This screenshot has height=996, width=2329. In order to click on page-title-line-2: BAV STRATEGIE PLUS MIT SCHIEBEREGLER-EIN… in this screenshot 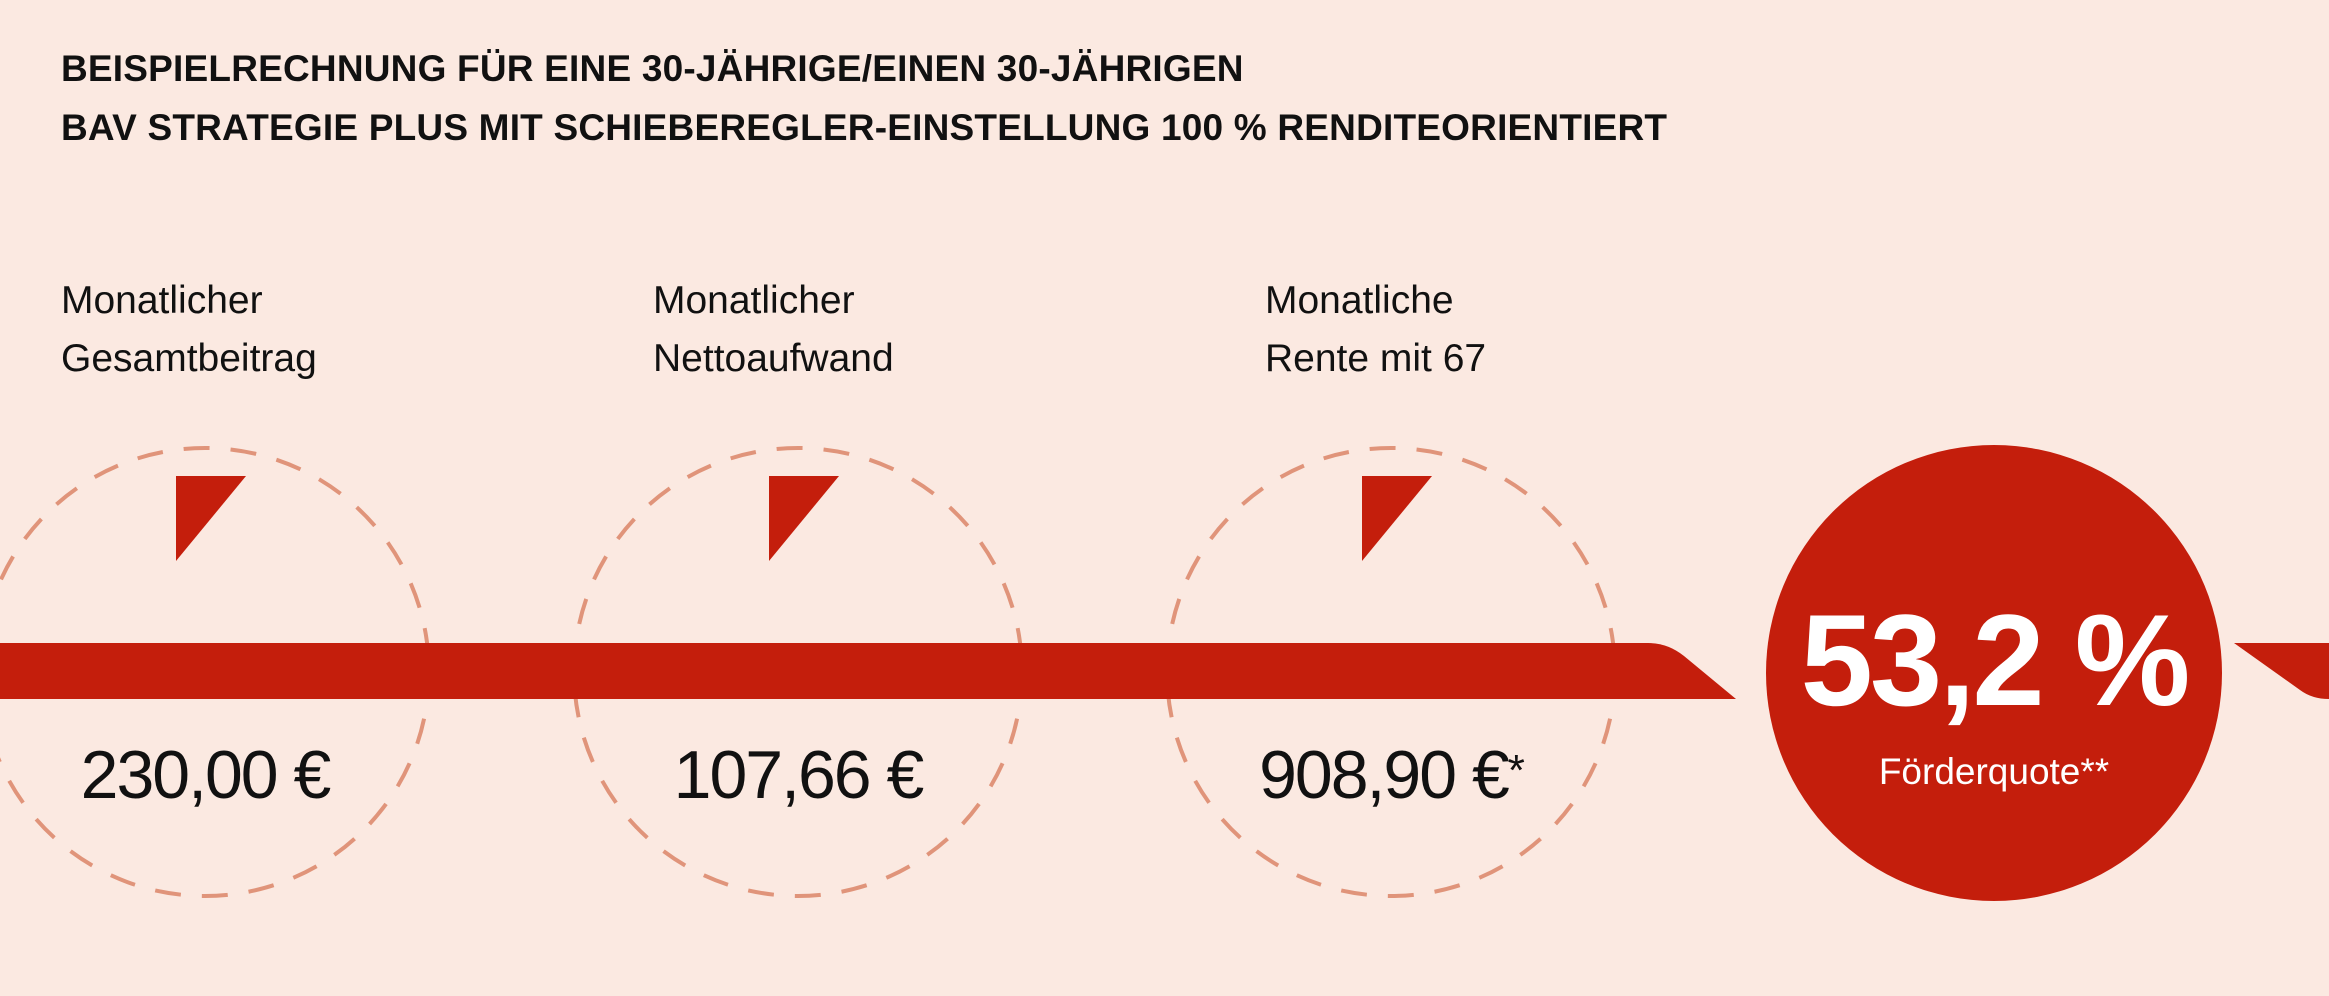, I will do `click(864, 127)`.